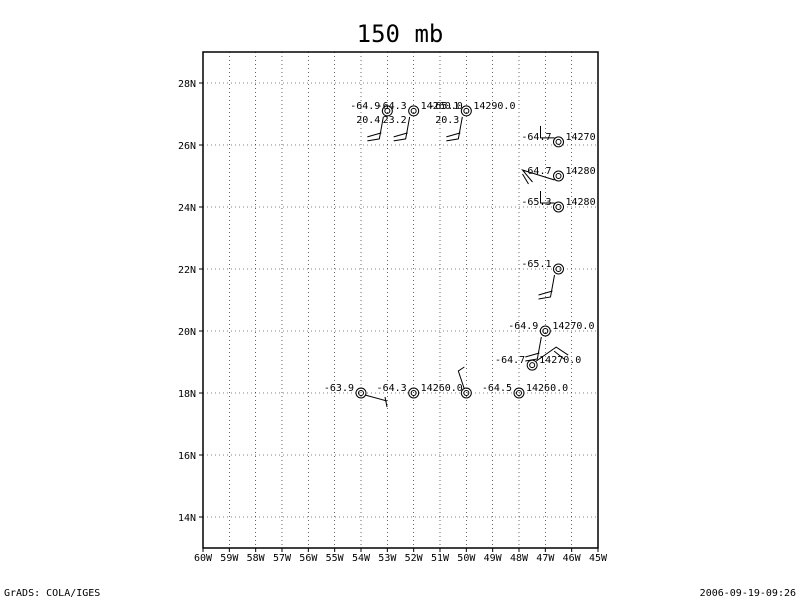 Image resolution: width=800 pixels, height=600 pixels. Describe the element at coordinates (335, 558) in the screenshot. I see `x-tick-label: 55W` at that location.